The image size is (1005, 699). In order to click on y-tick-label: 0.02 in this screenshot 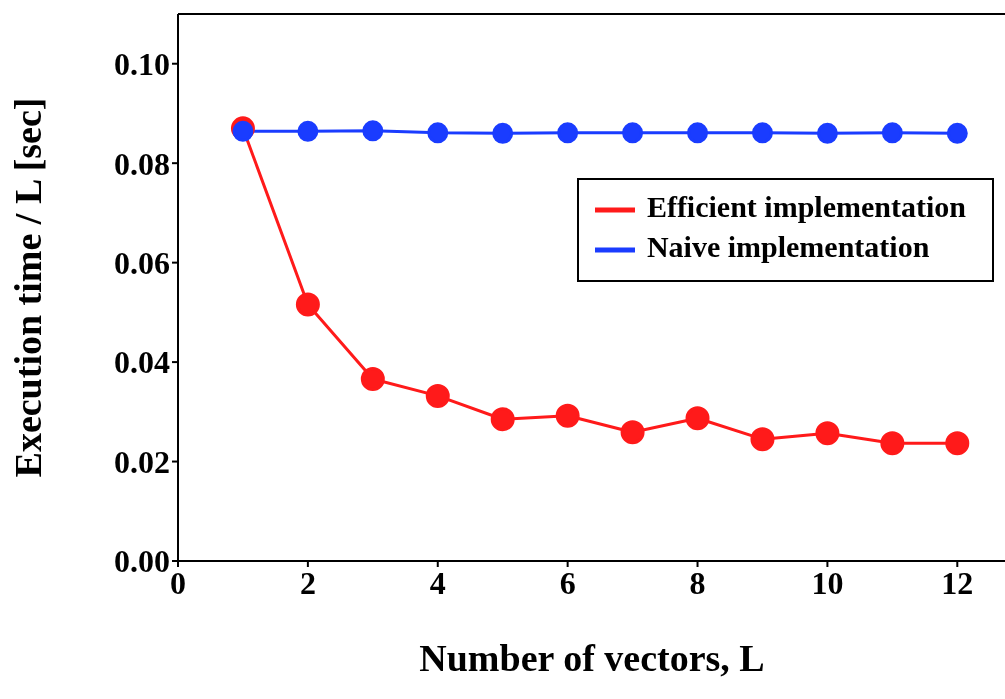, I will do `click(142, 461)`.